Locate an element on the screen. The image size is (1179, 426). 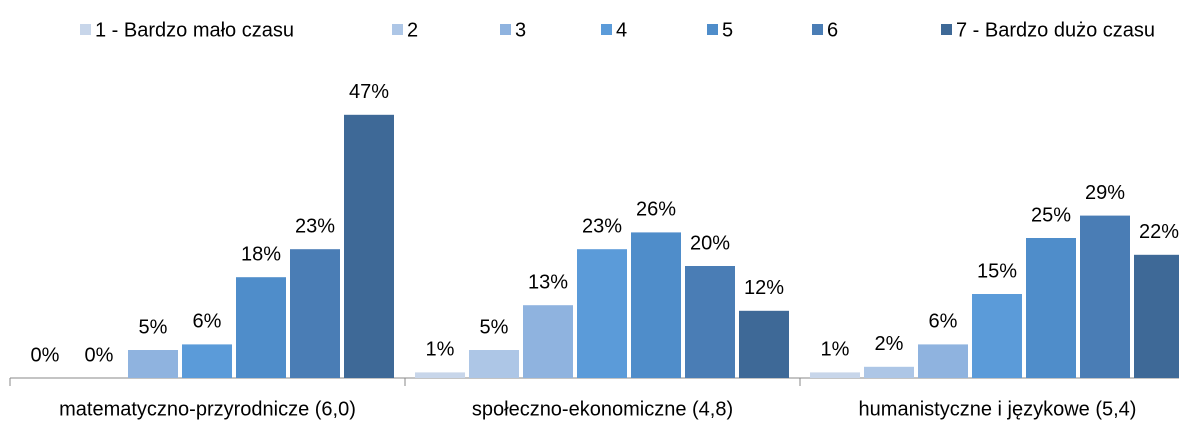
x-tick-label: społeczno-ekonomiczne (4,8) is located at coordinates (602, 409).